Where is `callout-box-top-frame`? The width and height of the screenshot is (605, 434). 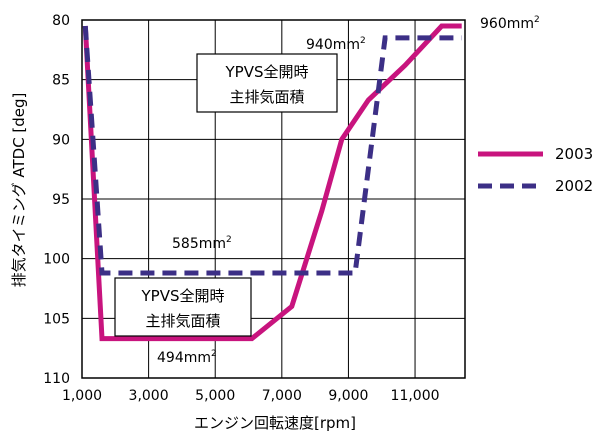
callout-box-top-frame is located at coordinates (267, 83).